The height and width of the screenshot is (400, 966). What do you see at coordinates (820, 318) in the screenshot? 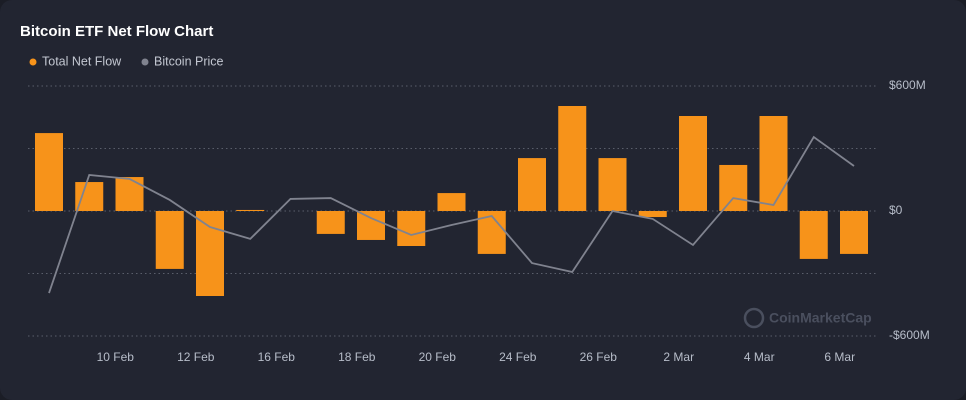
I see `watermark-text: CoinMarketCap` at bounding box center [820, 318].